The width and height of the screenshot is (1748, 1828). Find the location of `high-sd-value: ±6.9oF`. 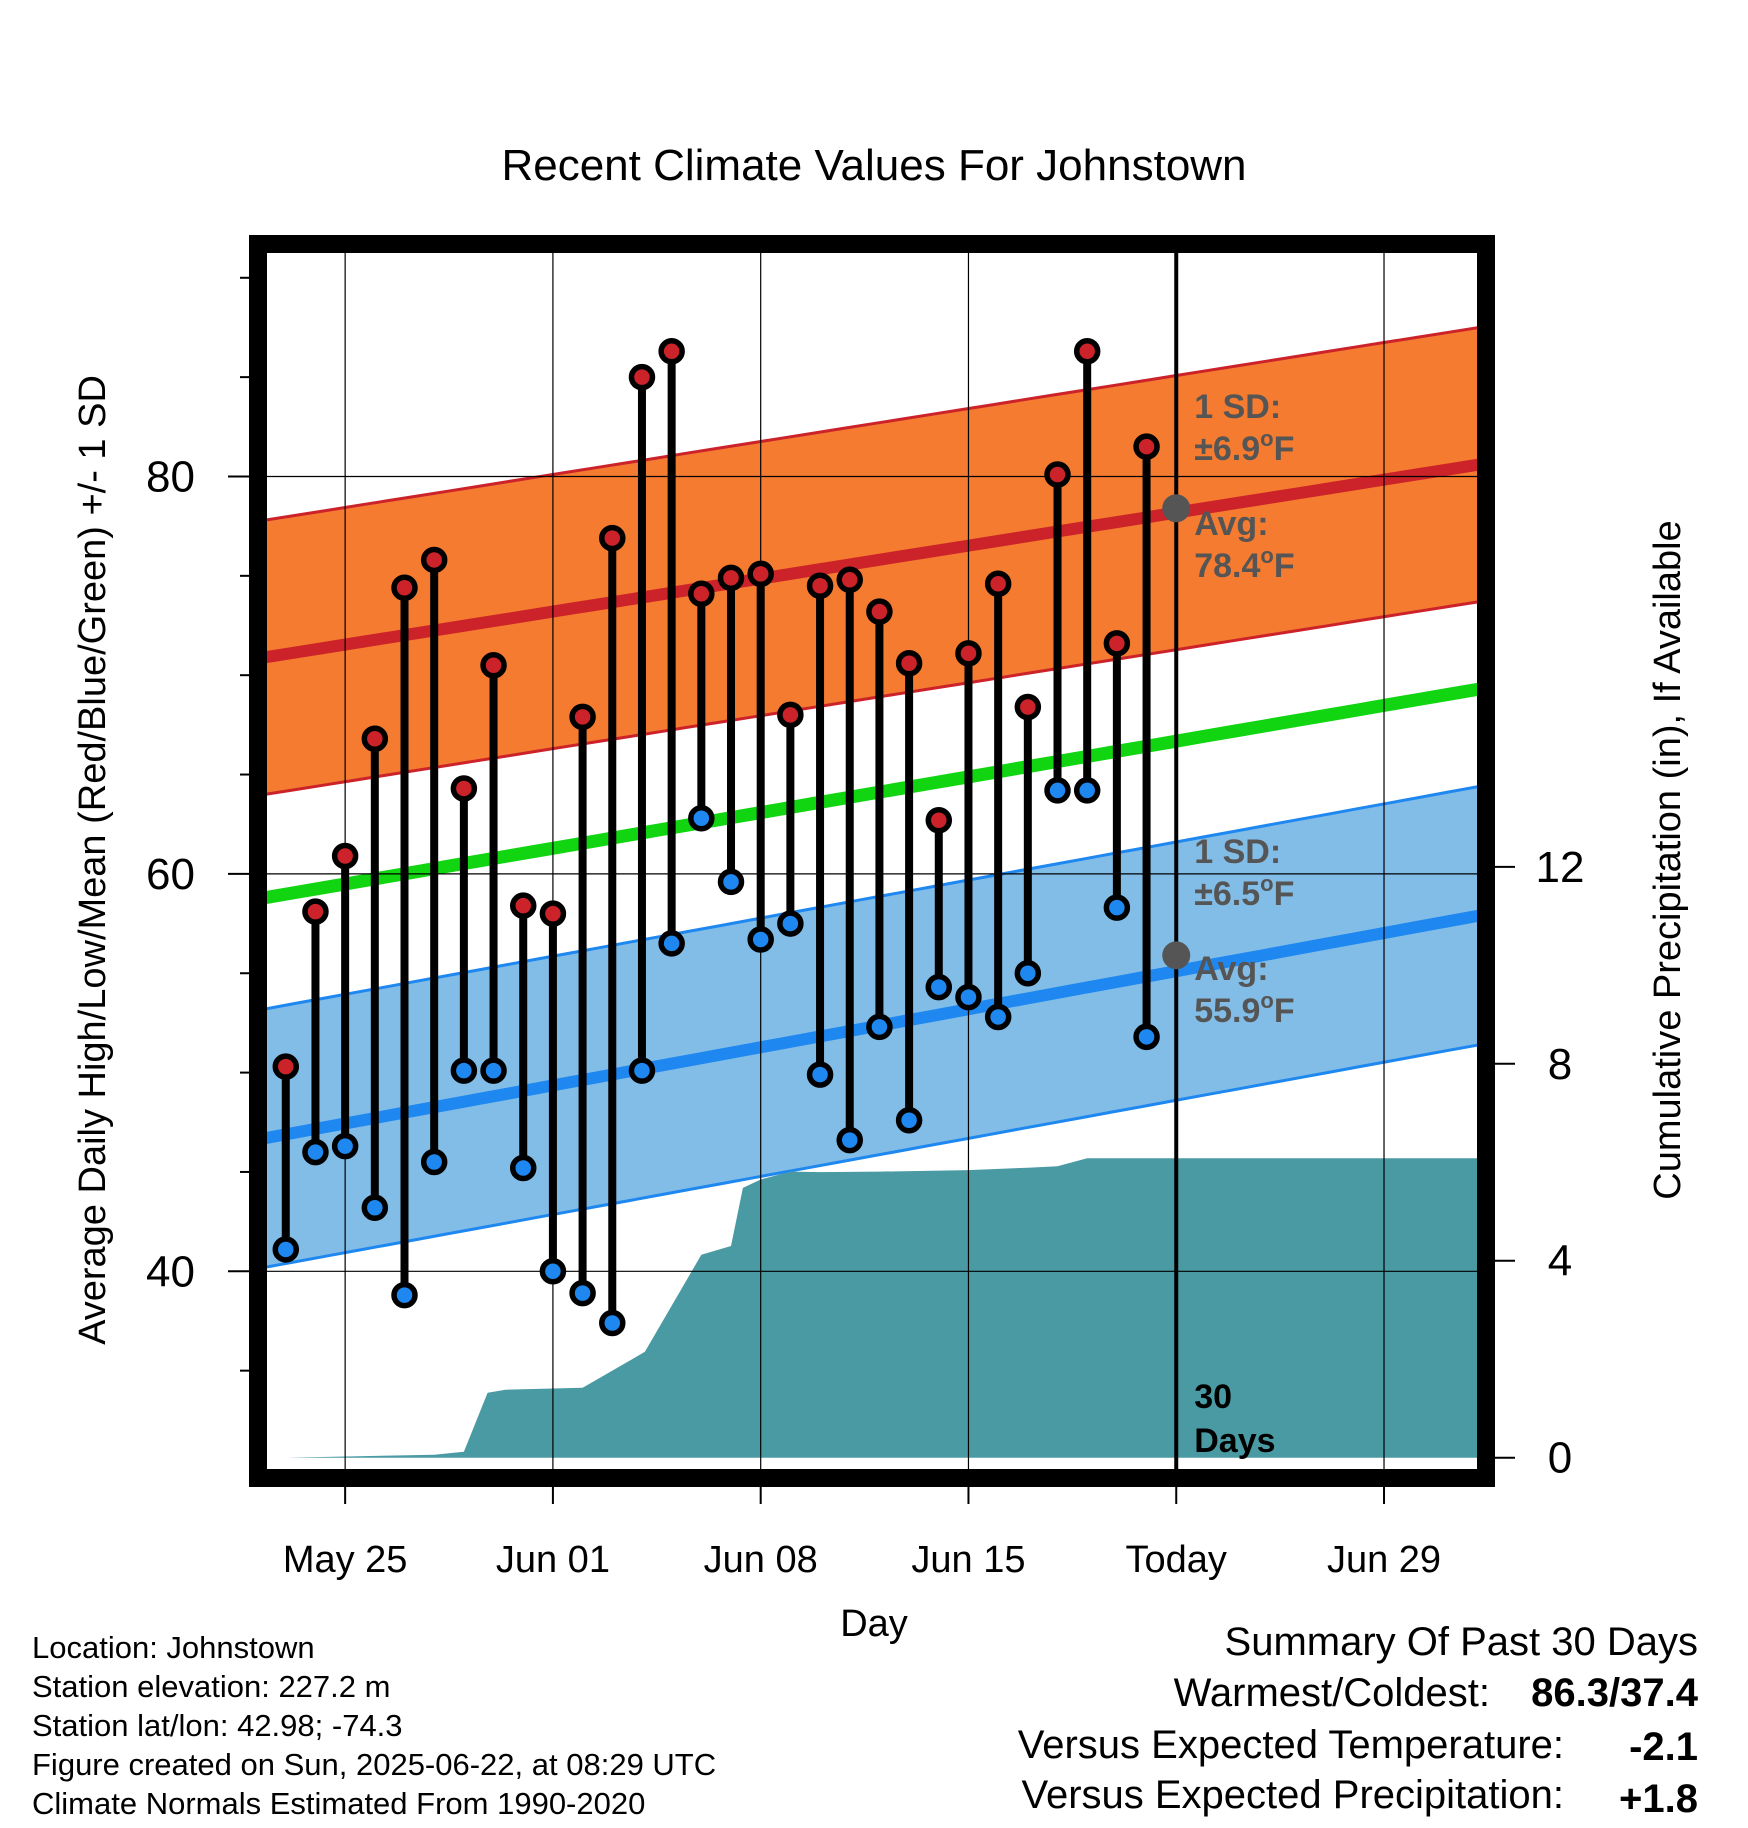

high-sd-value: ±6.9oF is located at coordinates (1244, 447).